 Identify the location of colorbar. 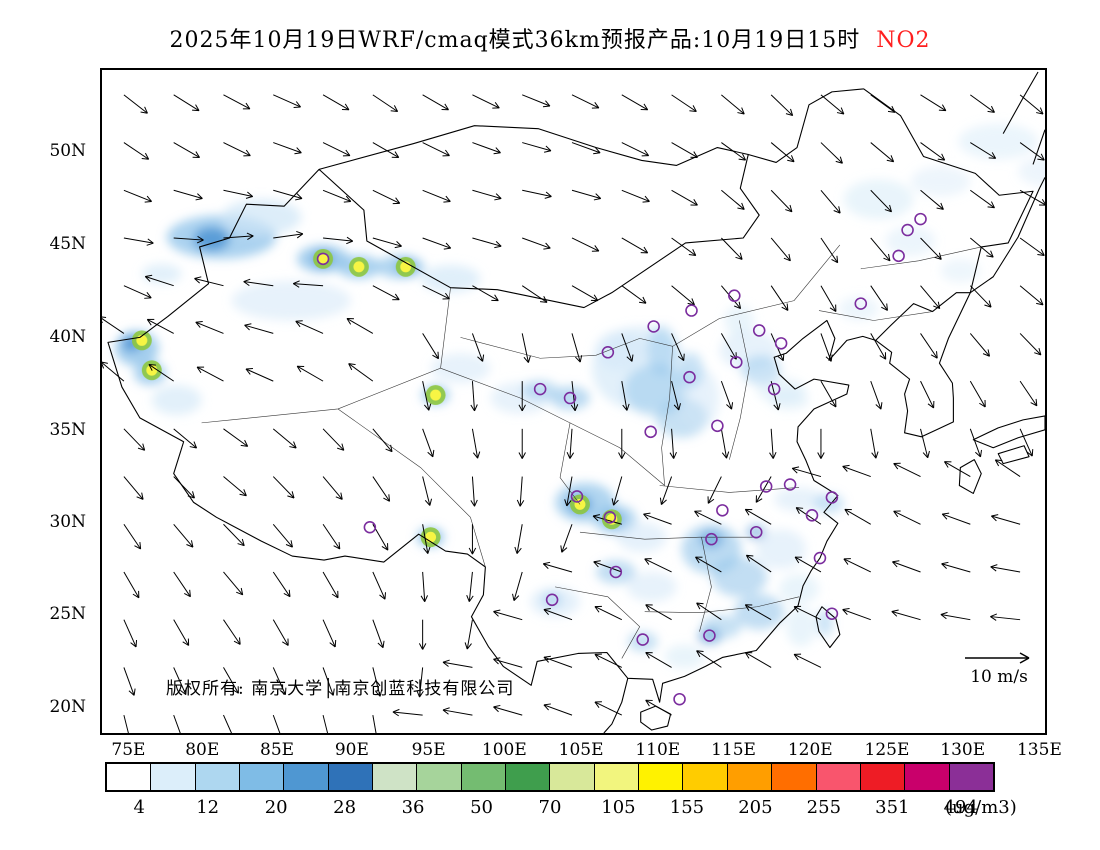
(550, 777).